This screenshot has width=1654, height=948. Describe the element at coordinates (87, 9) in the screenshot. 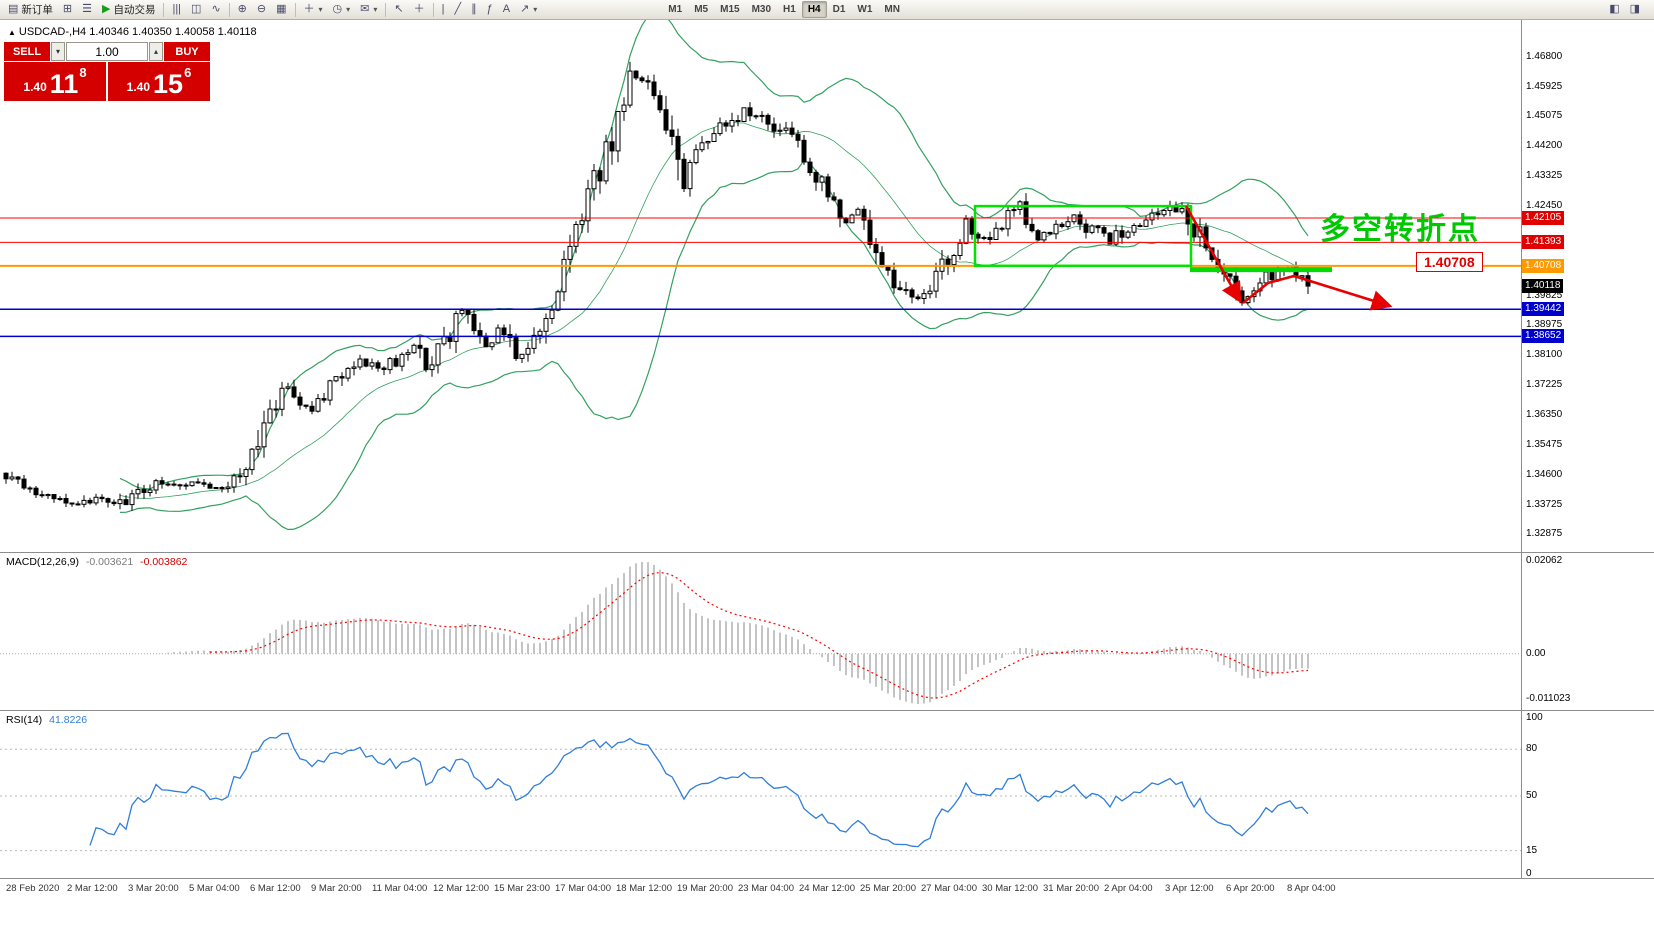

I see `market-watch-button: ☰` at that location.